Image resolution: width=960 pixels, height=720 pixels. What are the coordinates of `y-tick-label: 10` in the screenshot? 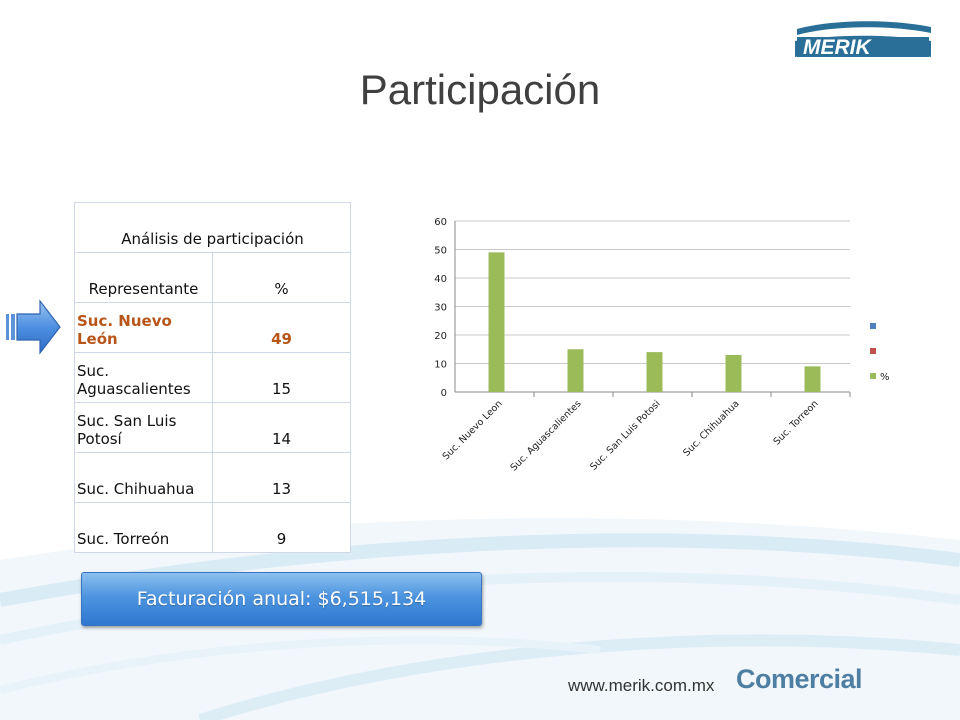 It's located at (440, 365).